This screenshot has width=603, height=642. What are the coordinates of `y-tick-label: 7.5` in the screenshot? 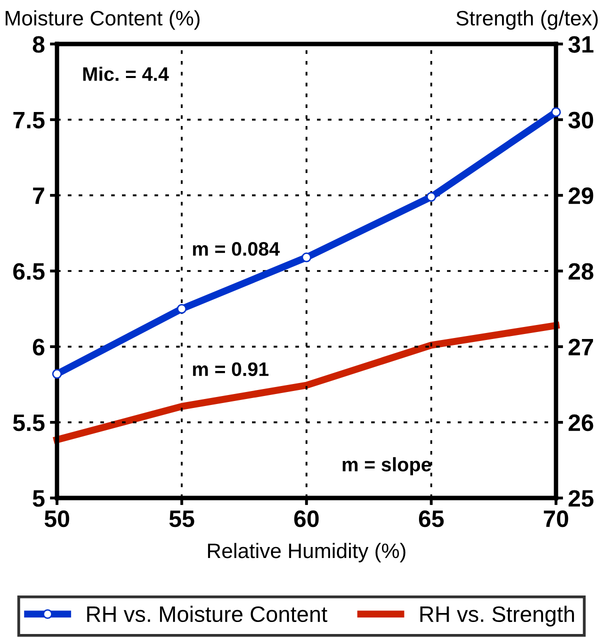 It's located at (29, 120).